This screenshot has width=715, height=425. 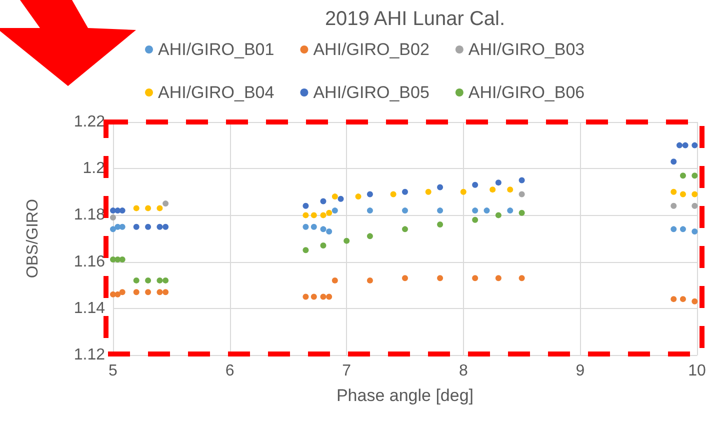 What do you see at coordinates (526, 49) in the screenshot?
I see `legend-label: AHI/GIRO_B03` at bounding box center [526, 49].